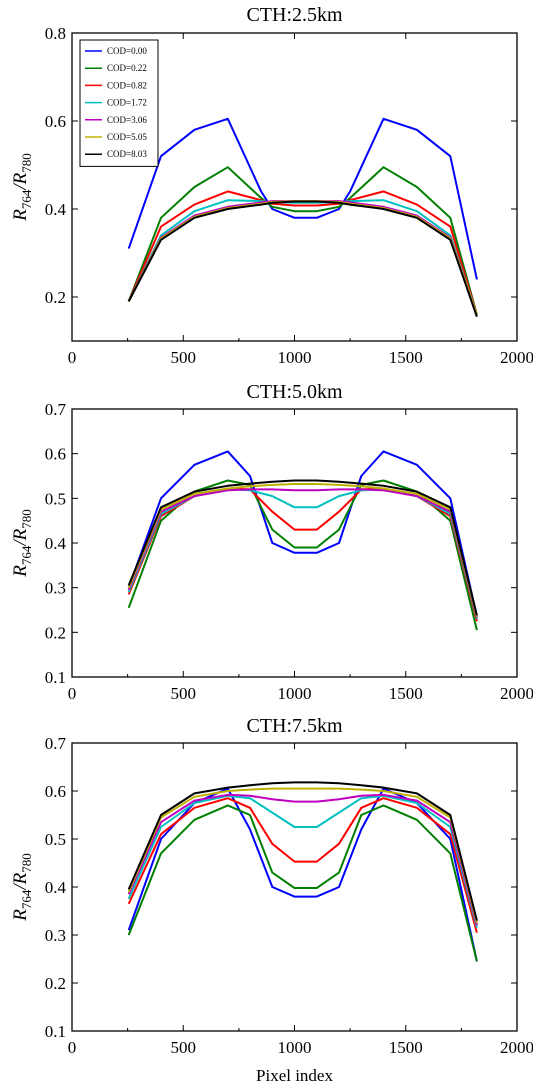 This screenshot has width=533, height=1085. What do you see at coordinates (294, 1075) in the screenshot?
I see `x-axis-label: Pixel index` at bounding box center [294, 1075].